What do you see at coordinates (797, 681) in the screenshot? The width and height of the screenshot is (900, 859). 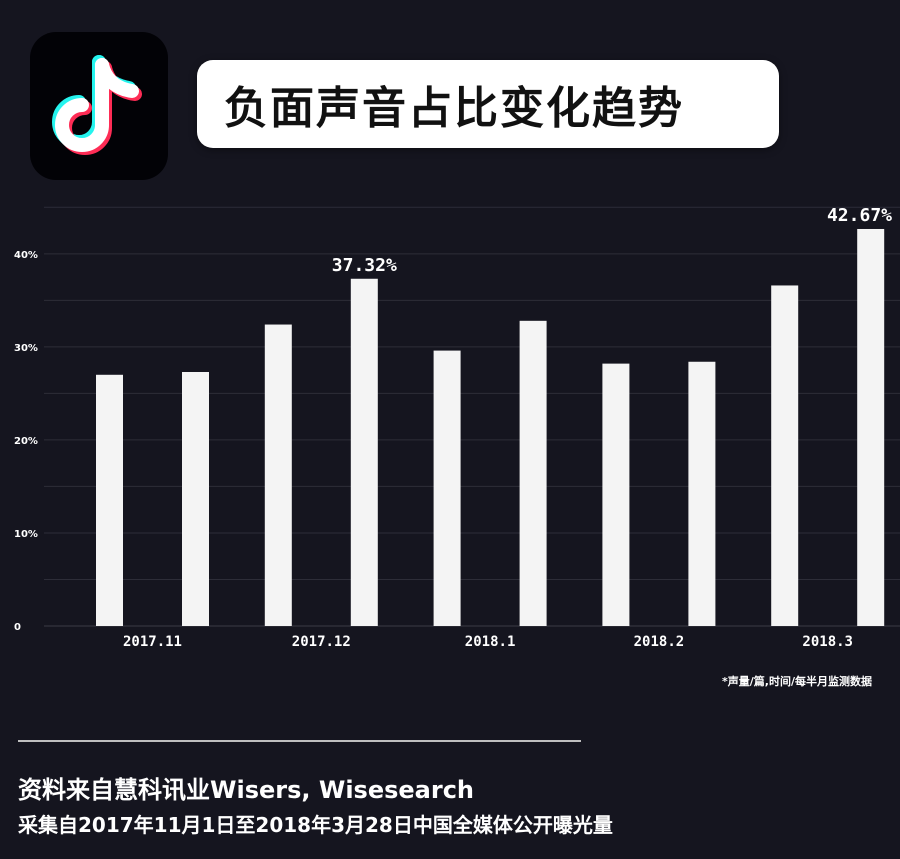 I see `data-note: *声量/篇,时间/每半月监测数据` at bounding box center [797, 681].